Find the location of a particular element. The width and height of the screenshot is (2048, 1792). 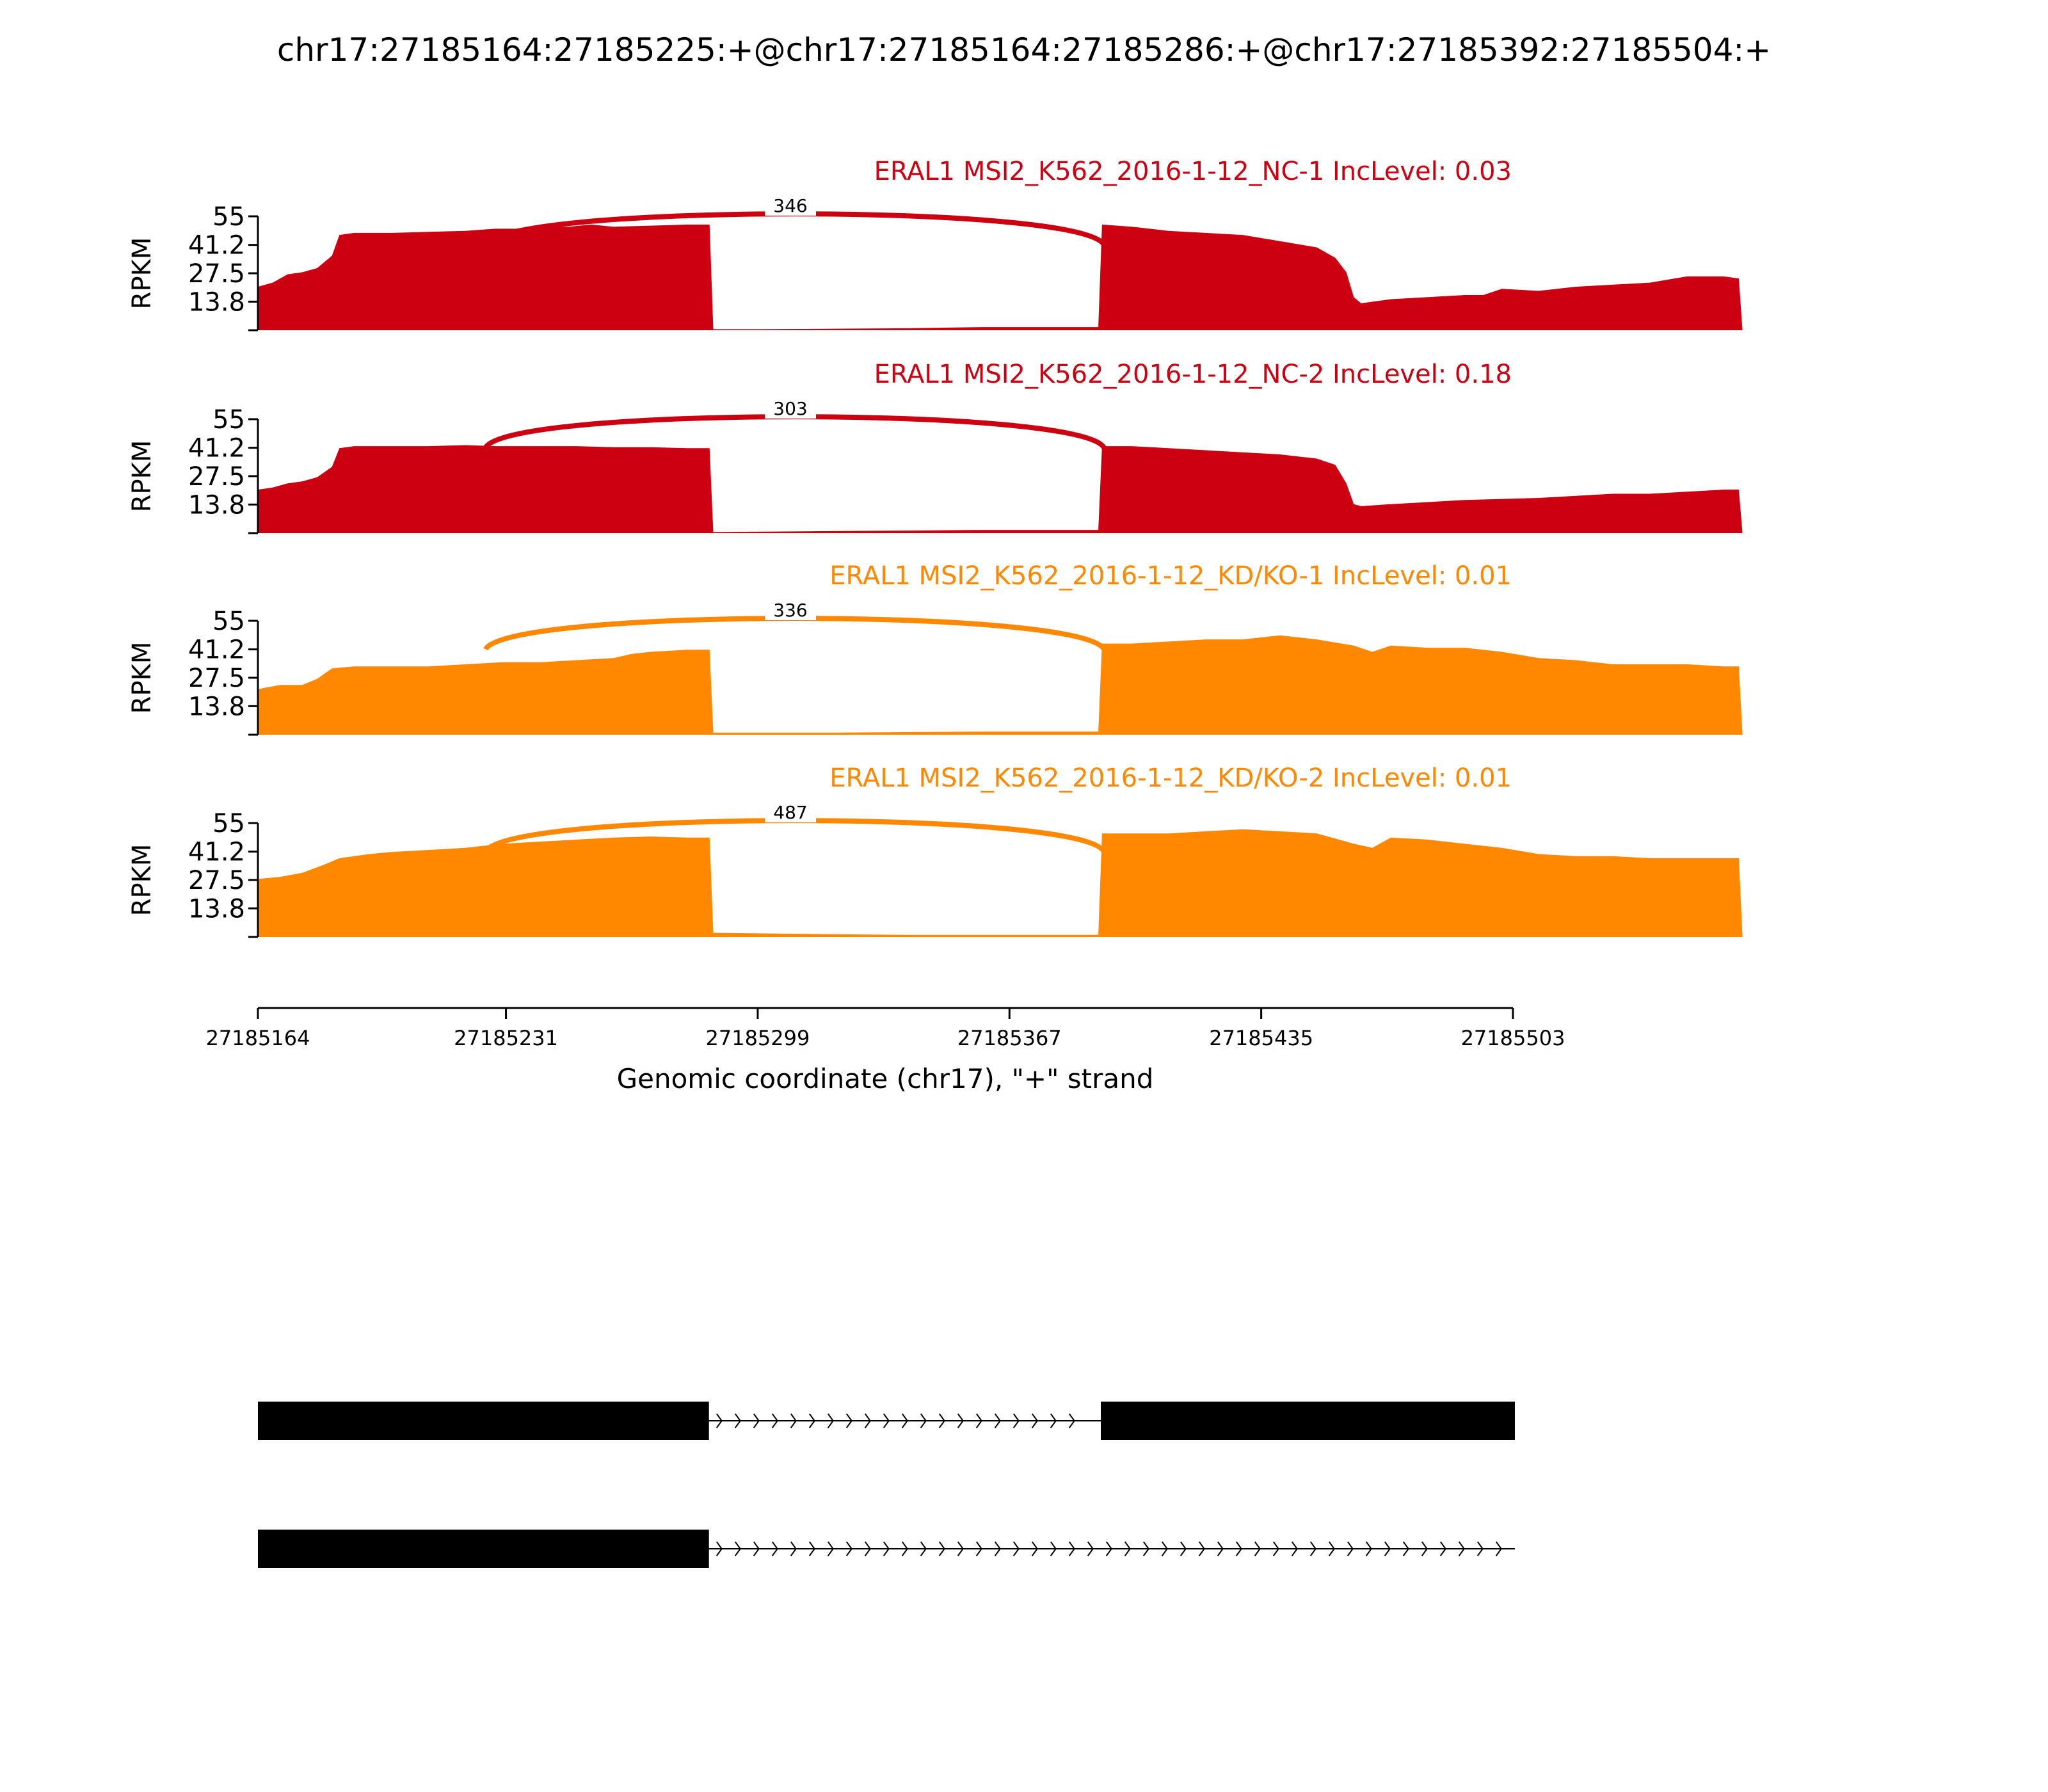

junction-count-label: 303 is located at coordinates (790, 408).